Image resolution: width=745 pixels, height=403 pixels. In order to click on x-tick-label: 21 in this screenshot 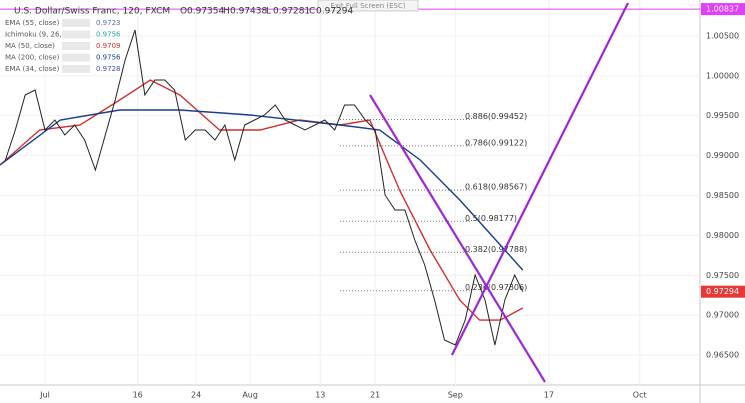, I will do `click(375, 395)`.